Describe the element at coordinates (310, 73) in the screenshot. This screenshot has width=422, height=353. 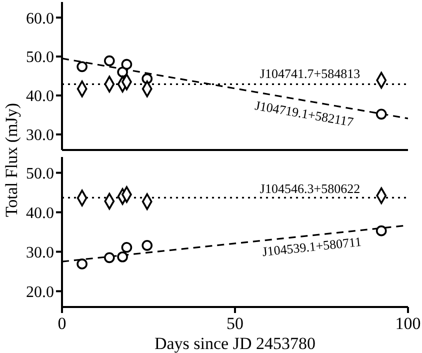
I see `annotation: J104741.7+584813` at that location.